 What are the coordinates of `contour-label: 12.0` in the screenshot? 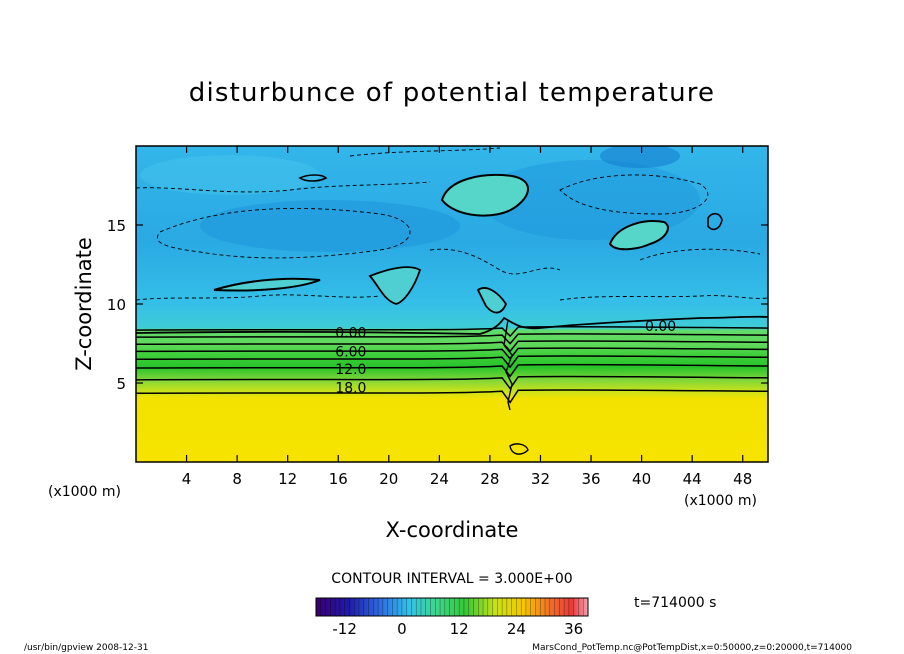 It's located at (350, 370).